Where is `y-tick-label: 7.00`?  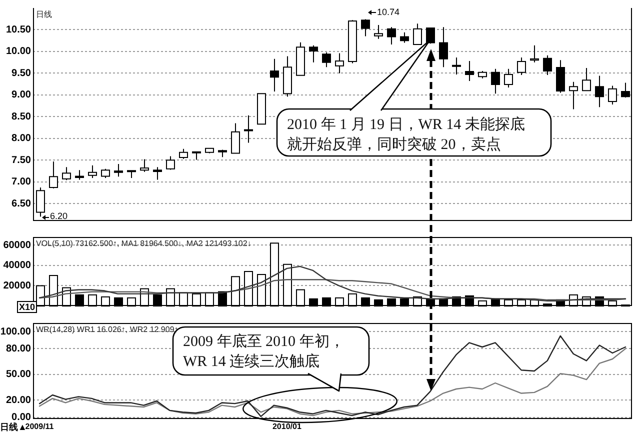
y-tick-label: 7.00 is located at coordinates (22, 182).